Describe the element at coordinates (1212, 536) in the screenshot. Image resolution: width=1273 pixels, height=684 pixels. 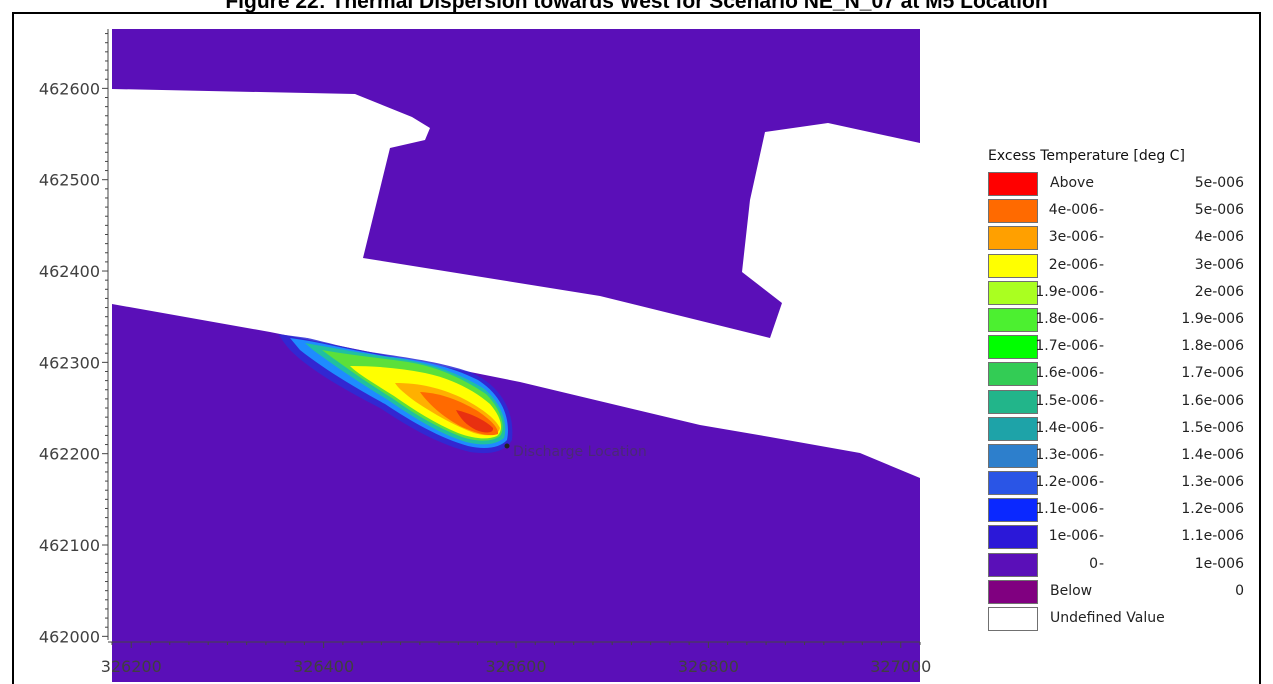
I see `legend-to: 1.1e-006` at that location.